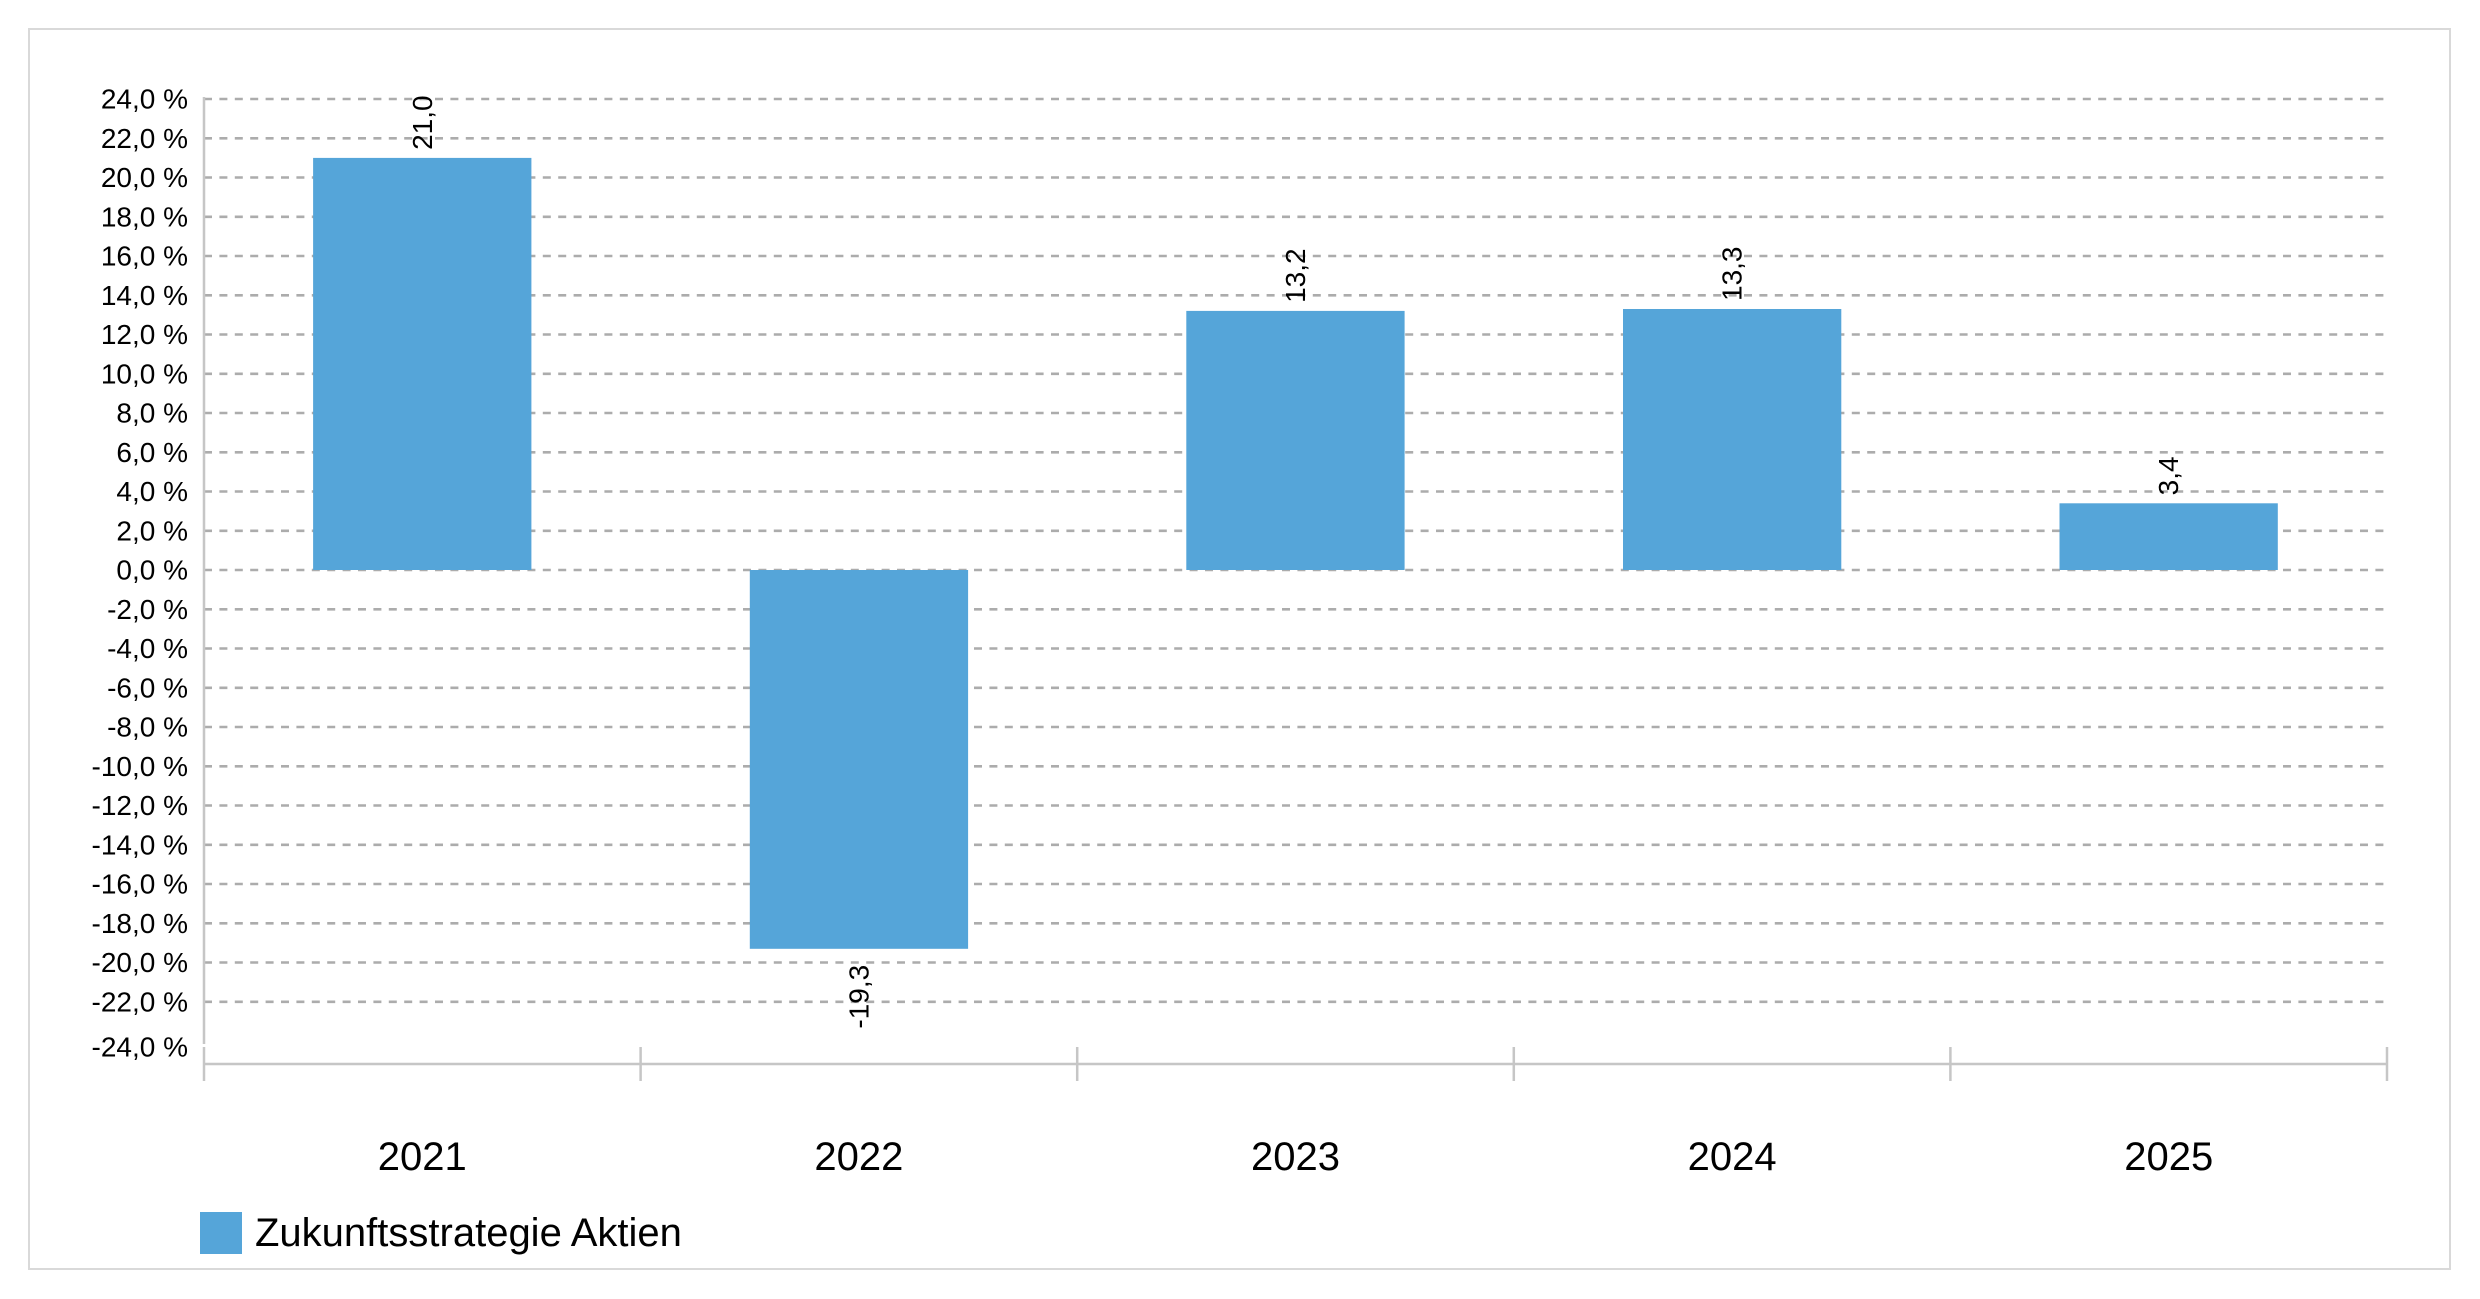  Describe the element at coordinates (144, 177) in the screenshot. I see `y-axis-label: 20,0 %` at that location.